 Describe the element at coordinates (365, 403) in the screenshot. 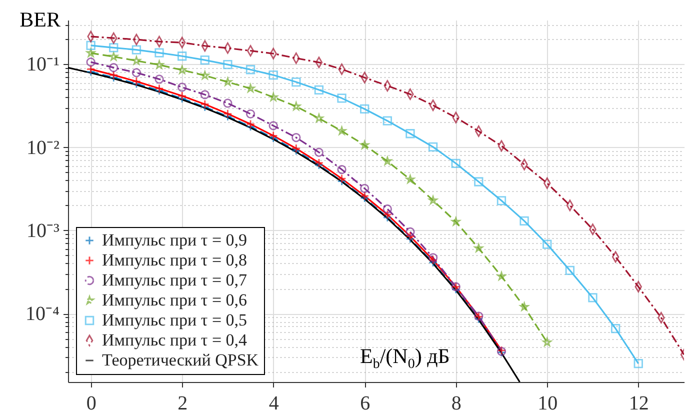

I see `x-tick-label: 6` at that location.